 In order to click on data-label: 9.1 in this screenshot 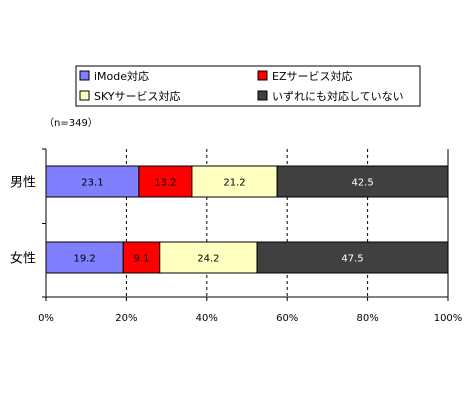, I will do `click(142, 259)`.